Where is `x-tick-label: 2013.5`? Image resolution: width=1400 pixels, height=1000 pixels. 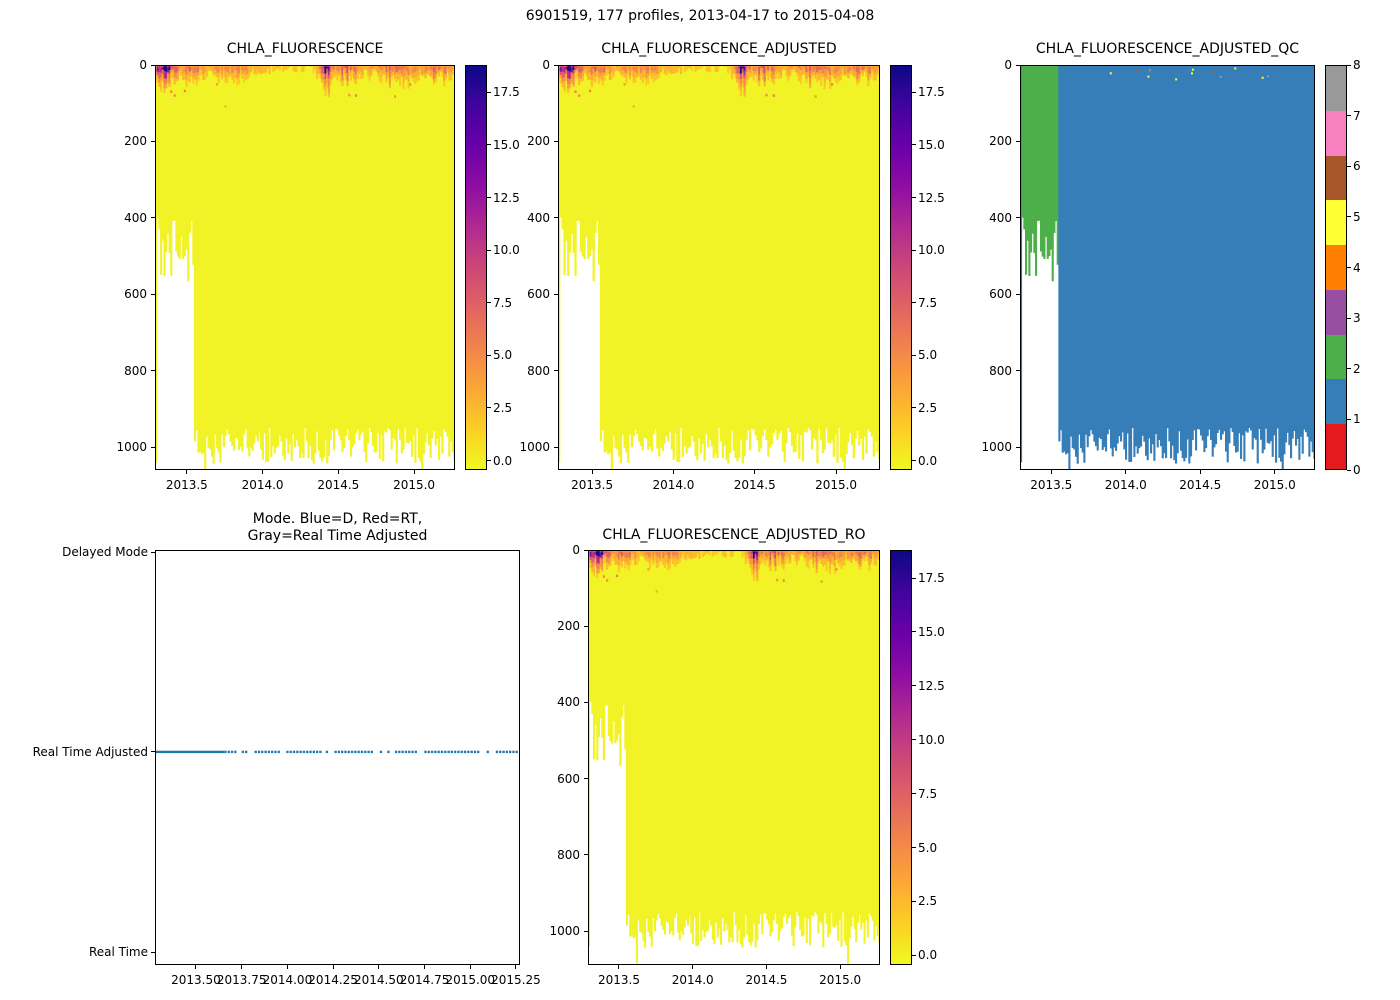 x-tick-label: 2013.5 is located at coordinates (1051, 485).